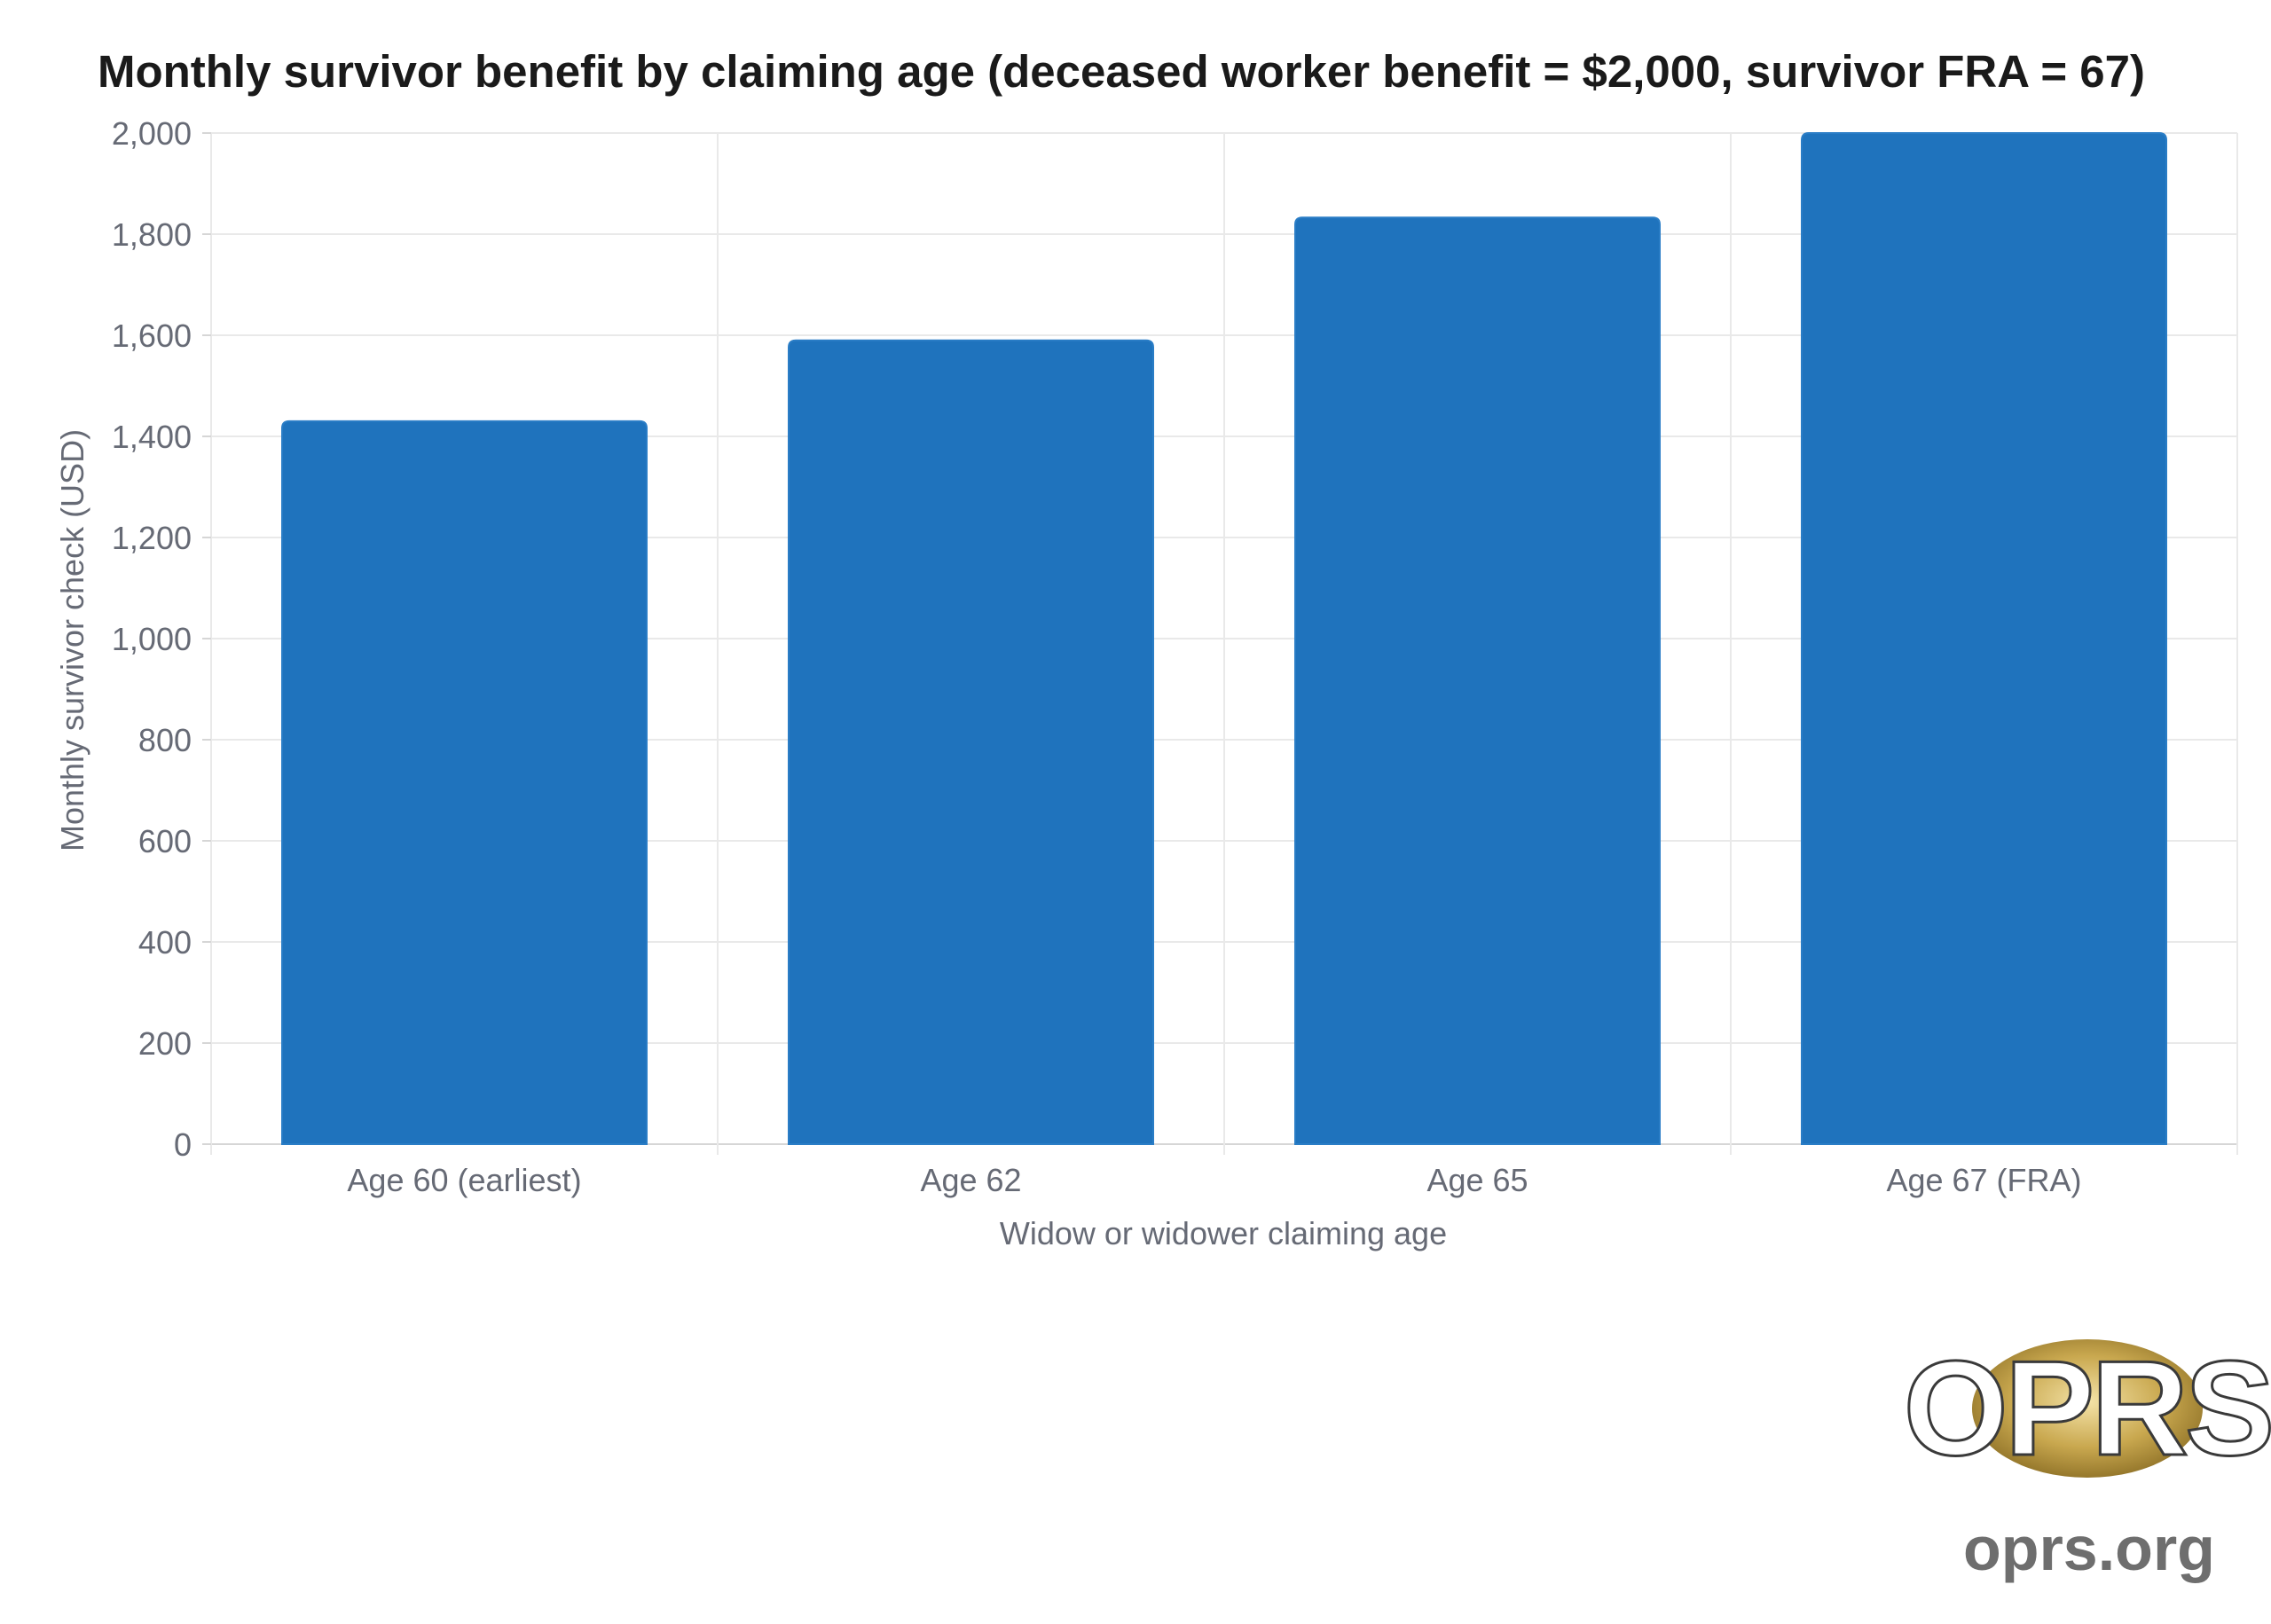  What do you see at coordinates (183, 1144) in the screenshot?
I see `y-tick-label: 0` at bounding box center [183, 1144].